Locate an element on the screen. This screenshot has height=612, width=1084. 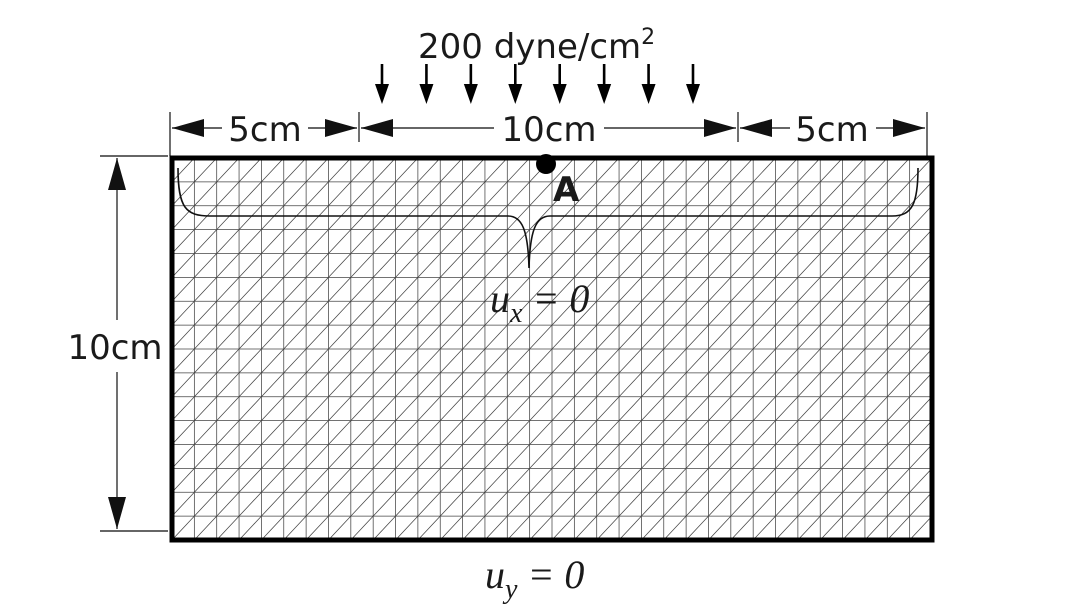
load-label: 200 dyne/cm2 is located at coordinates (536, 46).